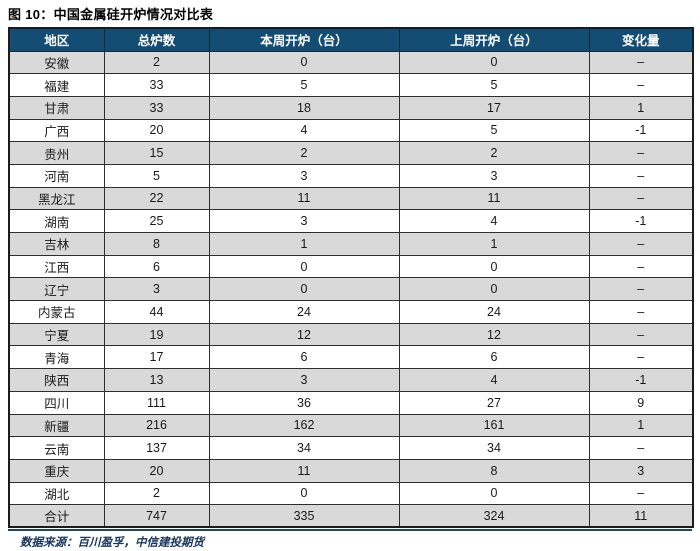  What do you see at coordinates (494, 334) in the screenshot?
I see `last-week-cell: 12` at bounding box center [494, 334].